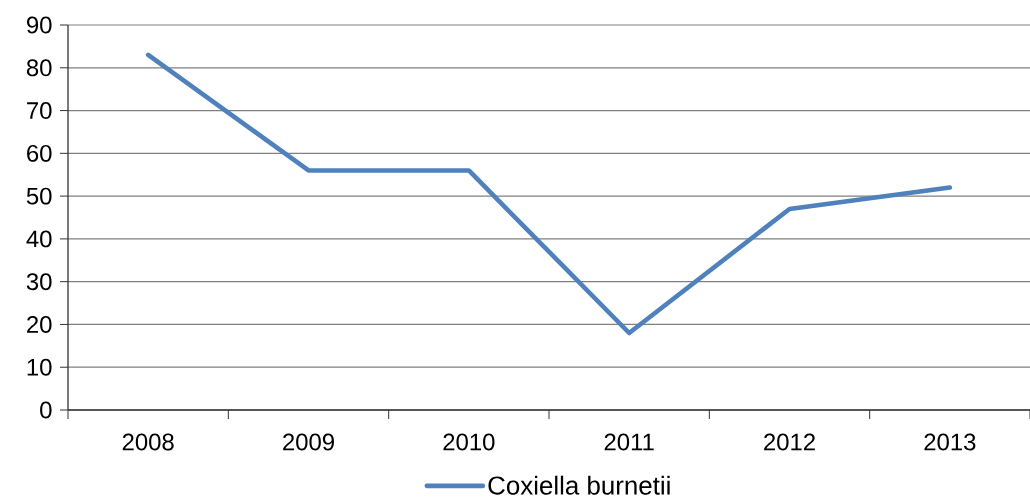  I want to click on legend-label: Coxiella burnetii, so click(579, 485).